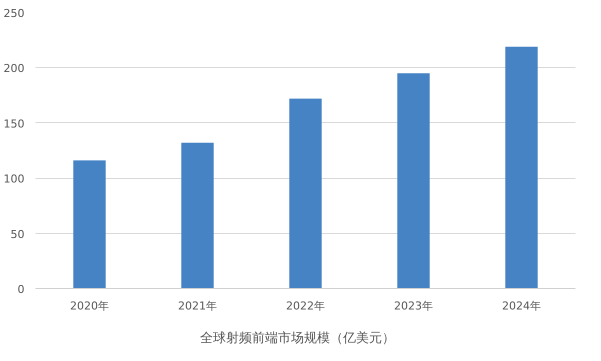 The image size is (601, 361). What do you see at coordinates (414, 306) in the screenshot?
I see `x-tick-label: 2023年` at bounding box center [414, 306].